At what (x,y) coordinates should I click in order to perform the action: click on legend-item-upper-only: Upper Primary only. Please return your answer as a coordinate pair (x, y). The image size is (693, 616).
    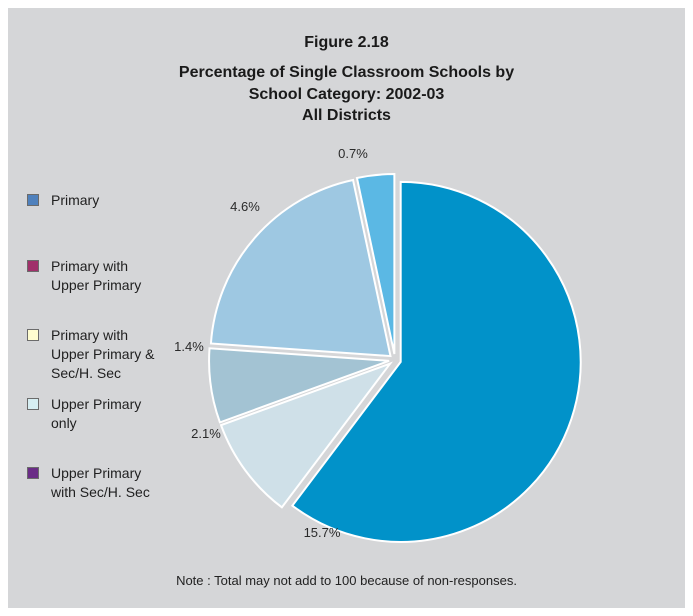
    Looking at the image, I should click on (84, 414).